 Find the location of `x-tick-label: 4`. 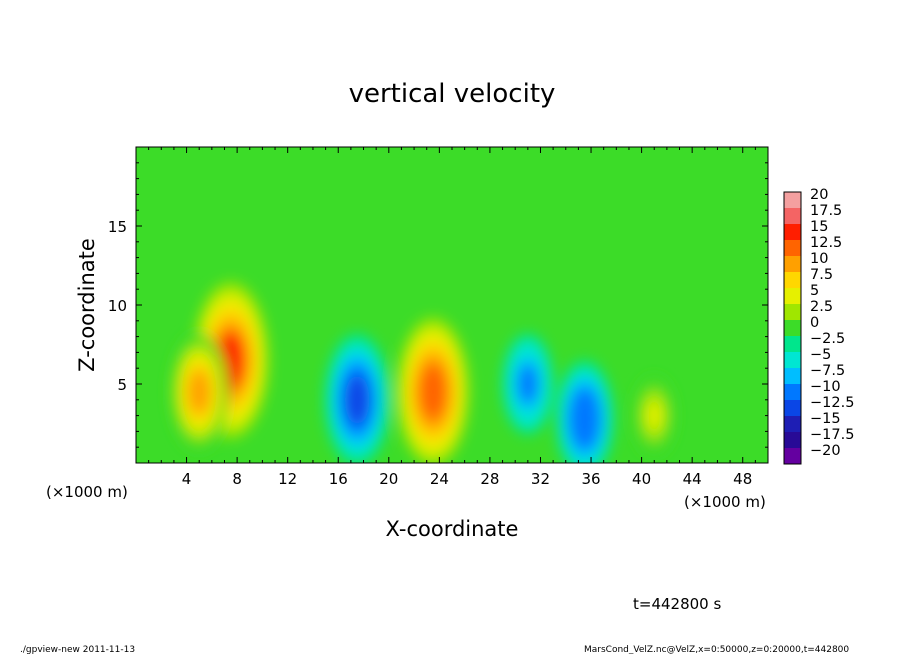

x-tick-label: 4 is located at coordinates (187, 479).